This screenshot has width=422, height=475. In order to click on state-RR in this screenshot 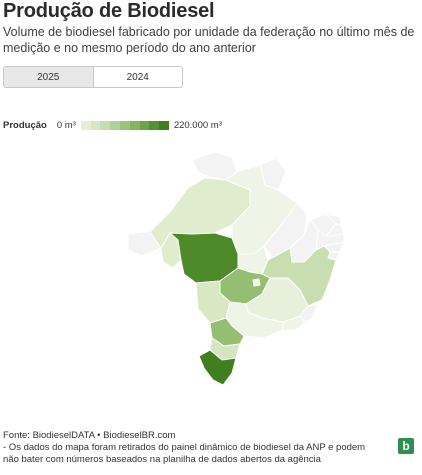, I will do `click(214, 166)`.